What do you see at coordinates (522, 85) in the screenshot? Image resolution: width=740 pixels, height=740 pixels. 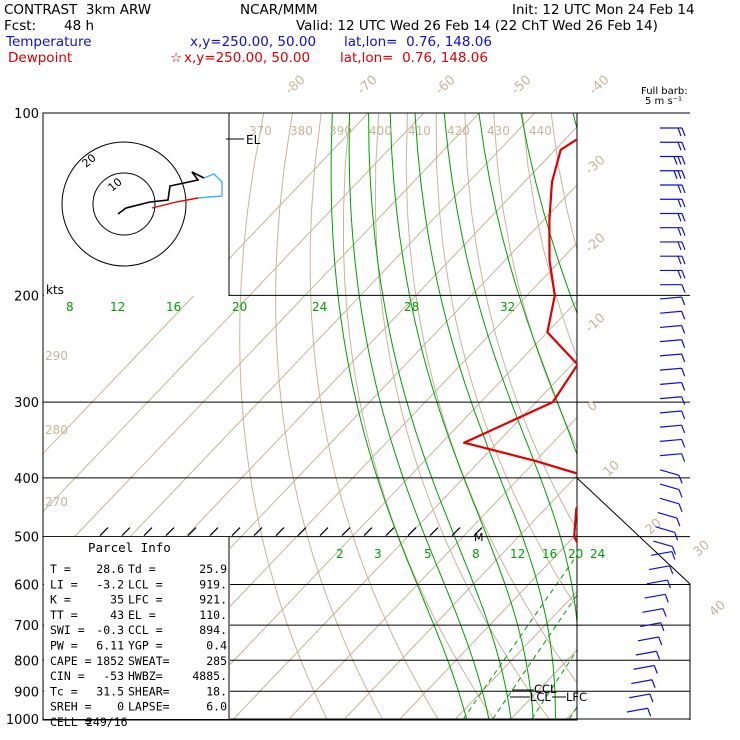 I see `isotherm-label: -50` at bounding box center [522, 85].